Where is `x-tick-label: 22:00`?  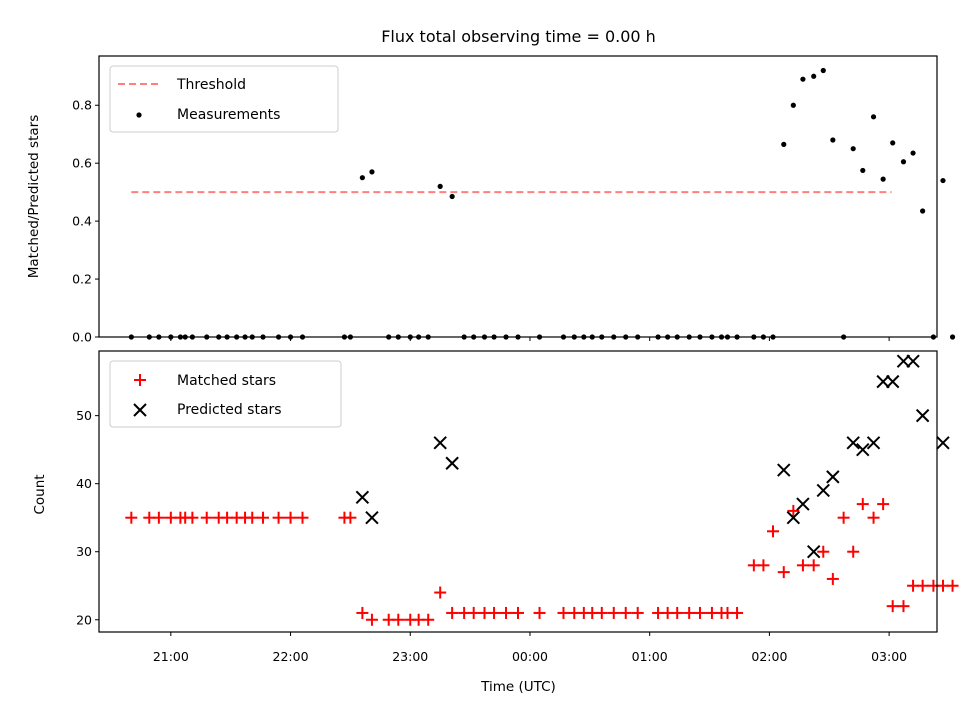 x-tick-label: 22:00 is located at coordinates (291, 656).